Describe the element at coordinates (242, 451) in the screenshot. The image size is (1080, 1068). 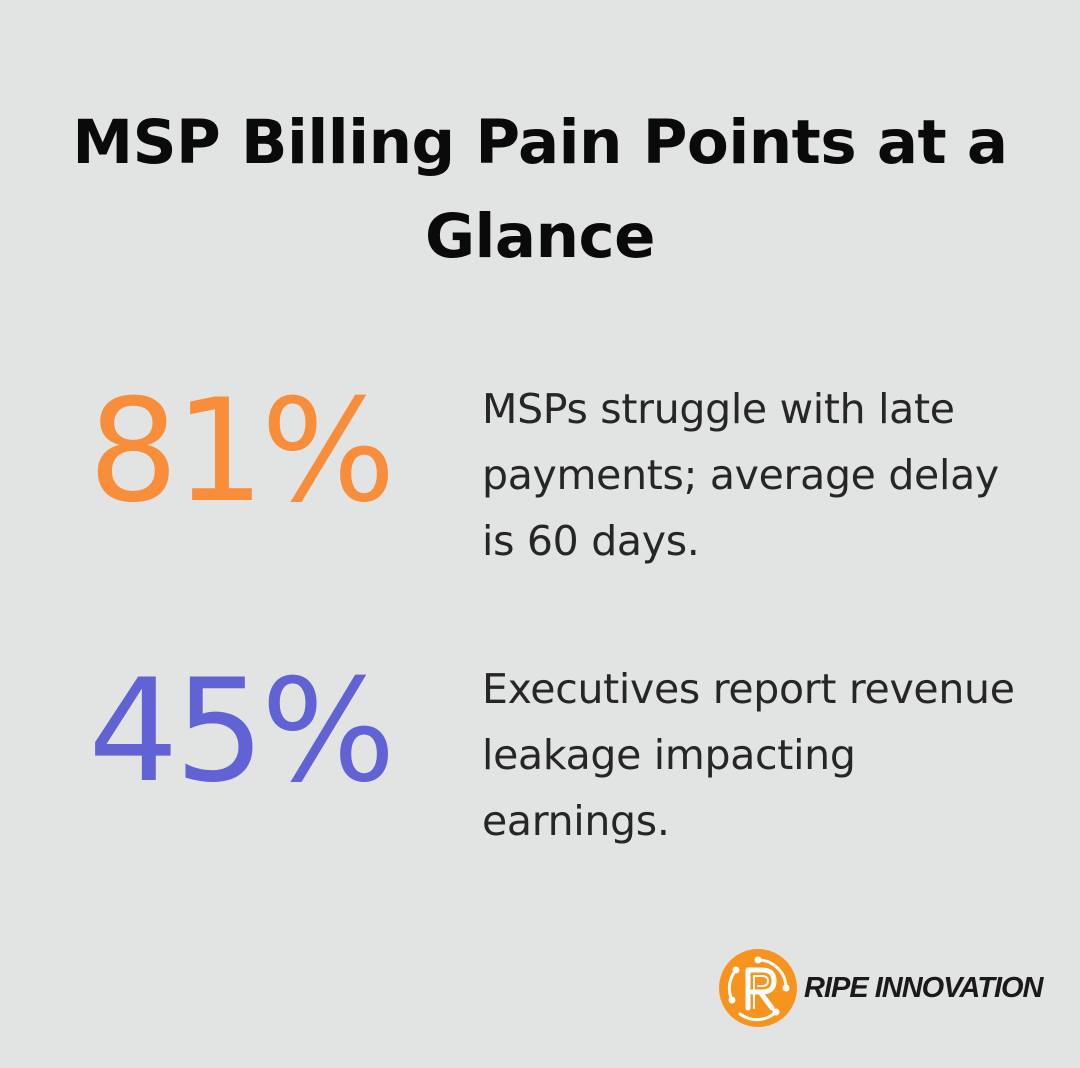
I see `stat-value: 81%` at that location.